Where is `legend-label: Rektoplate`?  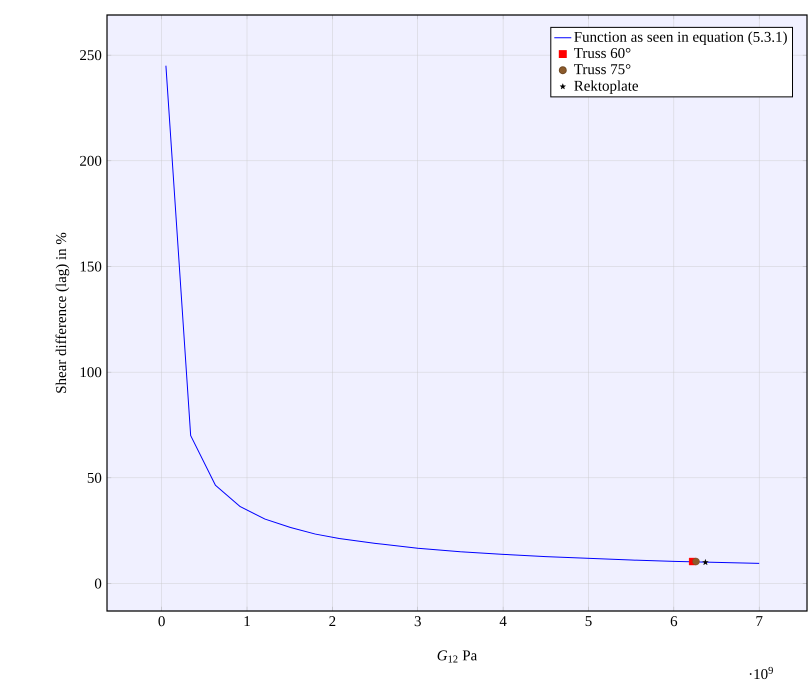 legend-label: Rektoplate is located at coordinates (606, 87).